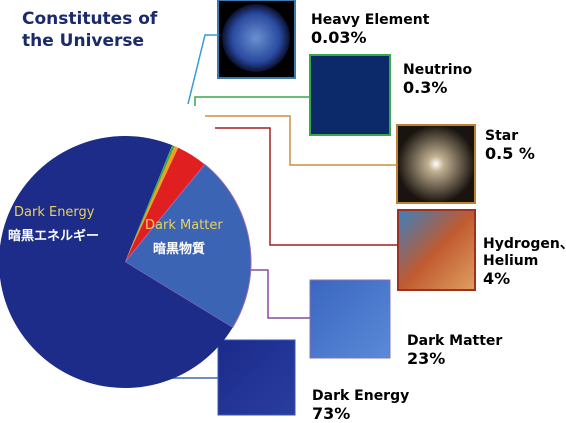 This screenshot has height=423, width=566. I want to click on earth, so click(256, 38).